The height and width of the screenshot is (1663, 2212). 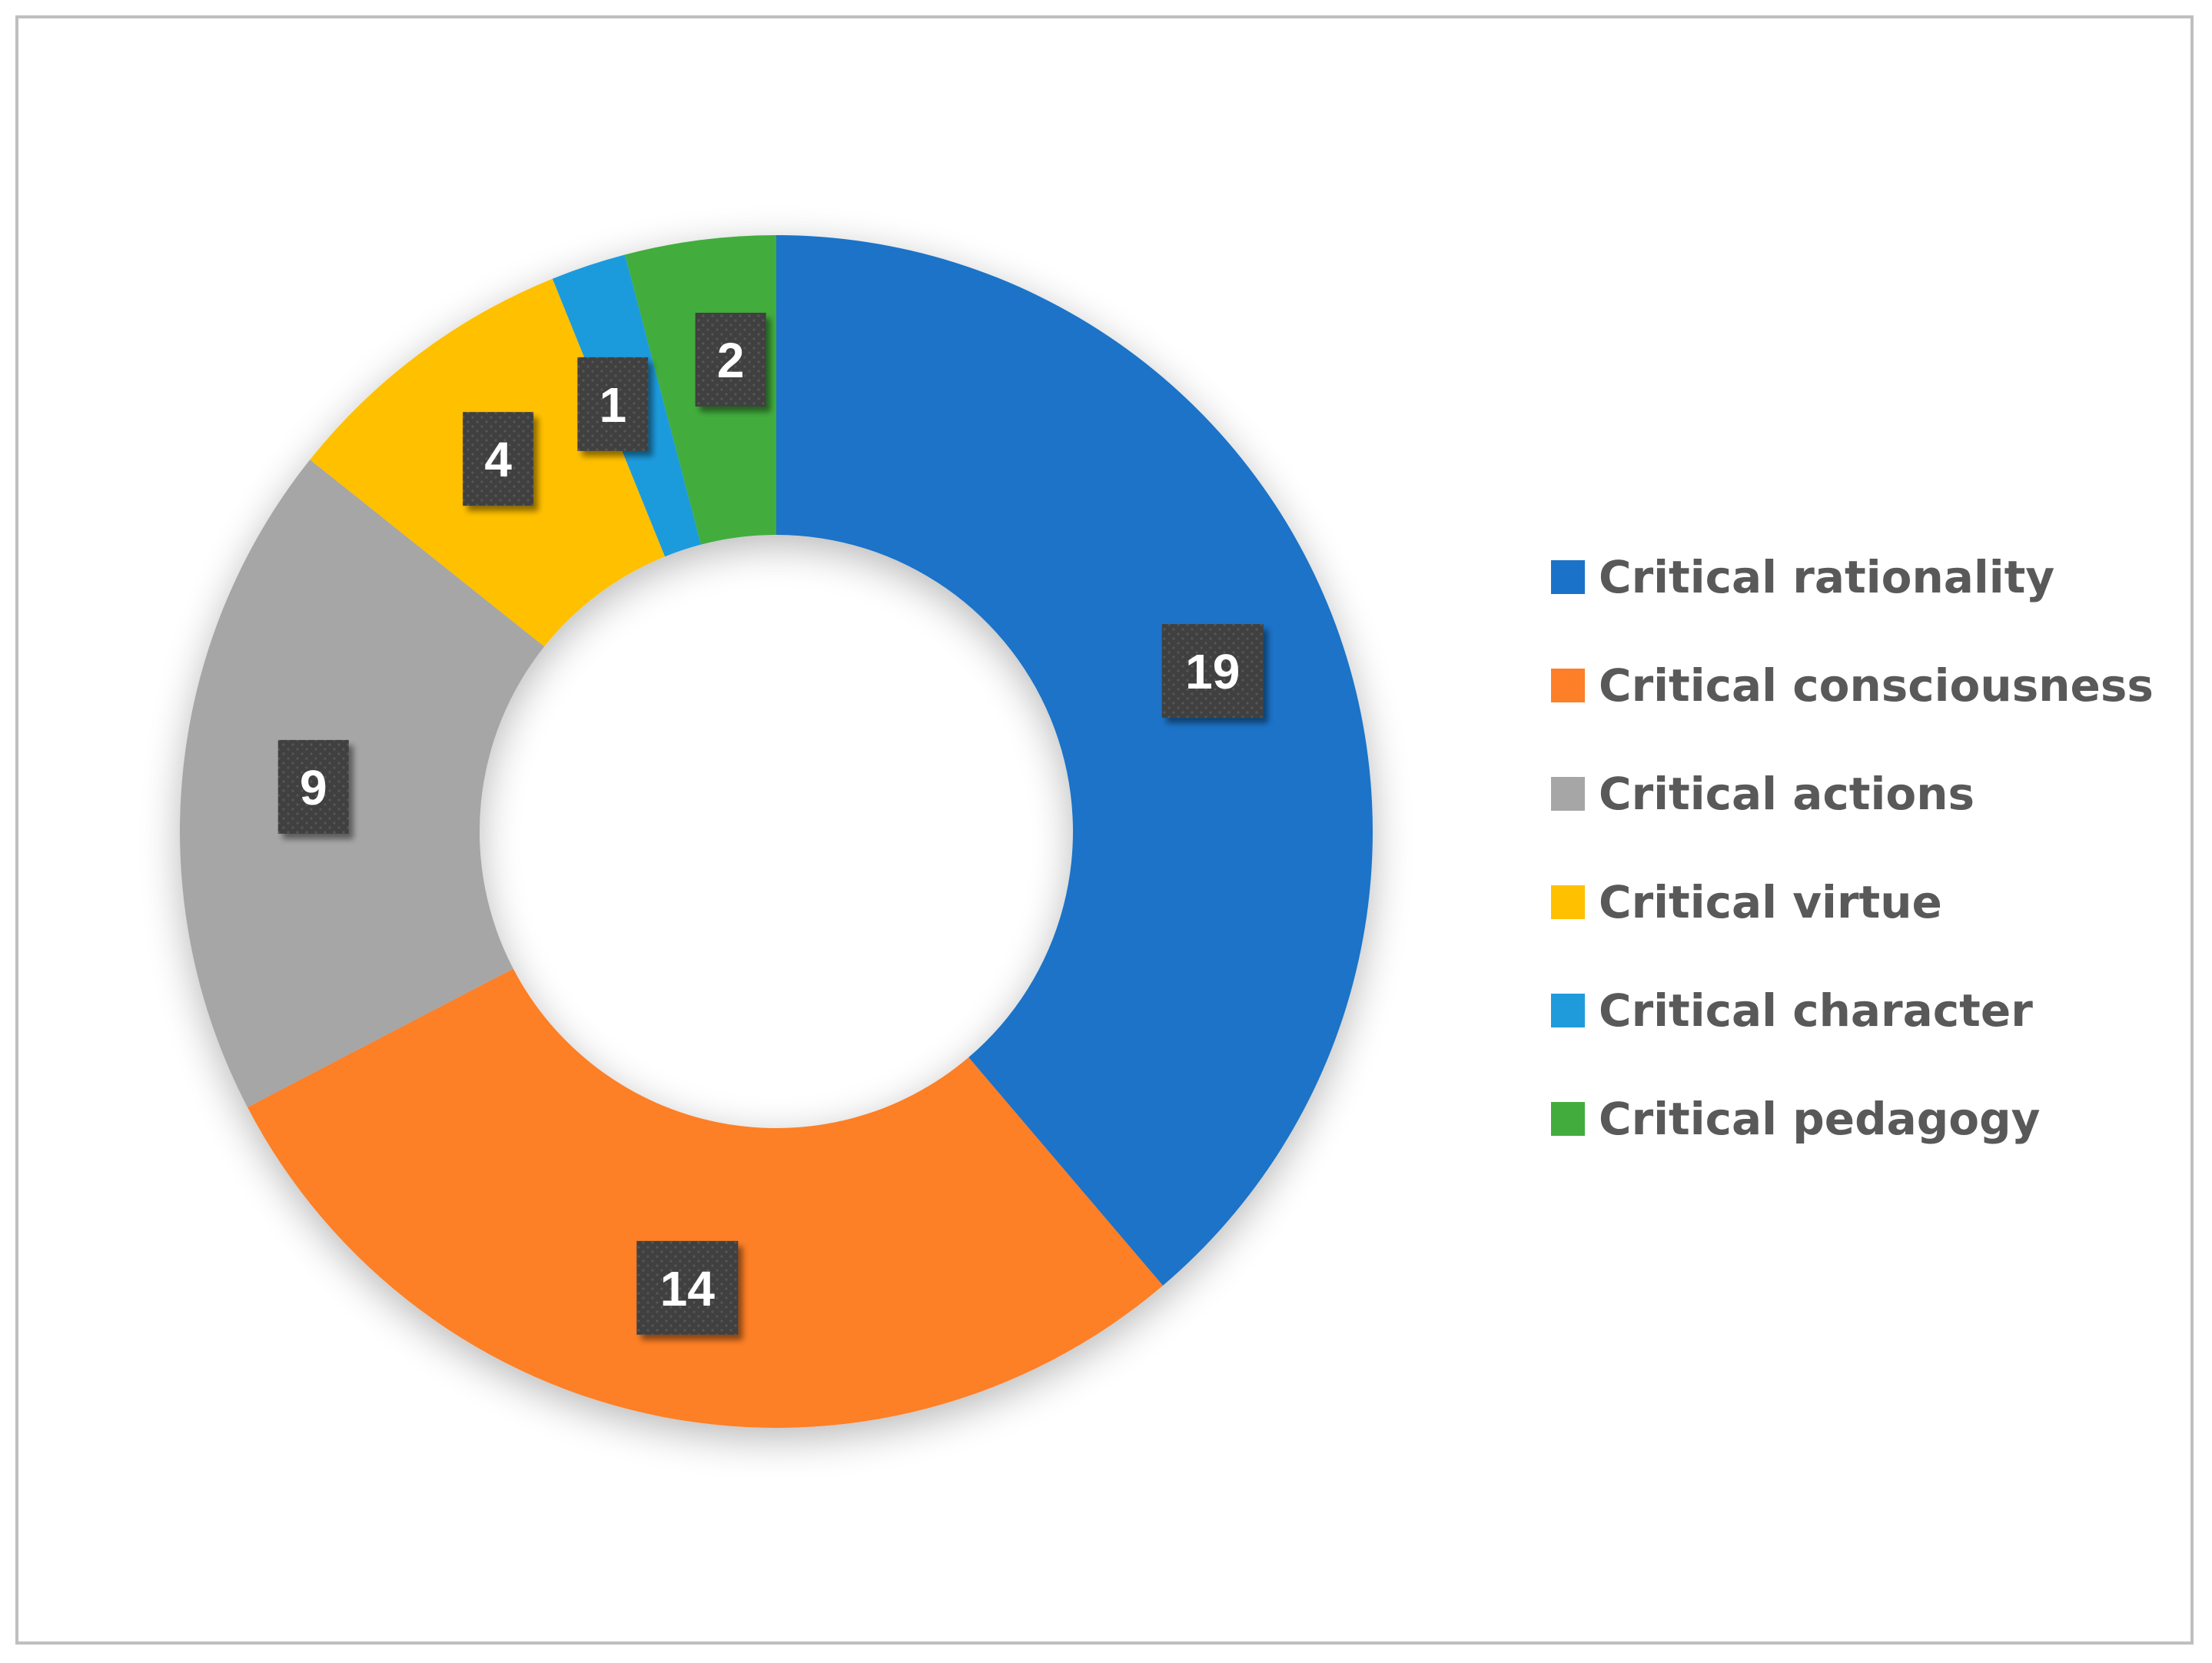 What do you see at coordinates (1787, 793) in the screenshot?
I see `legend-label: Critical actions` at bounding box center [1787, 793].